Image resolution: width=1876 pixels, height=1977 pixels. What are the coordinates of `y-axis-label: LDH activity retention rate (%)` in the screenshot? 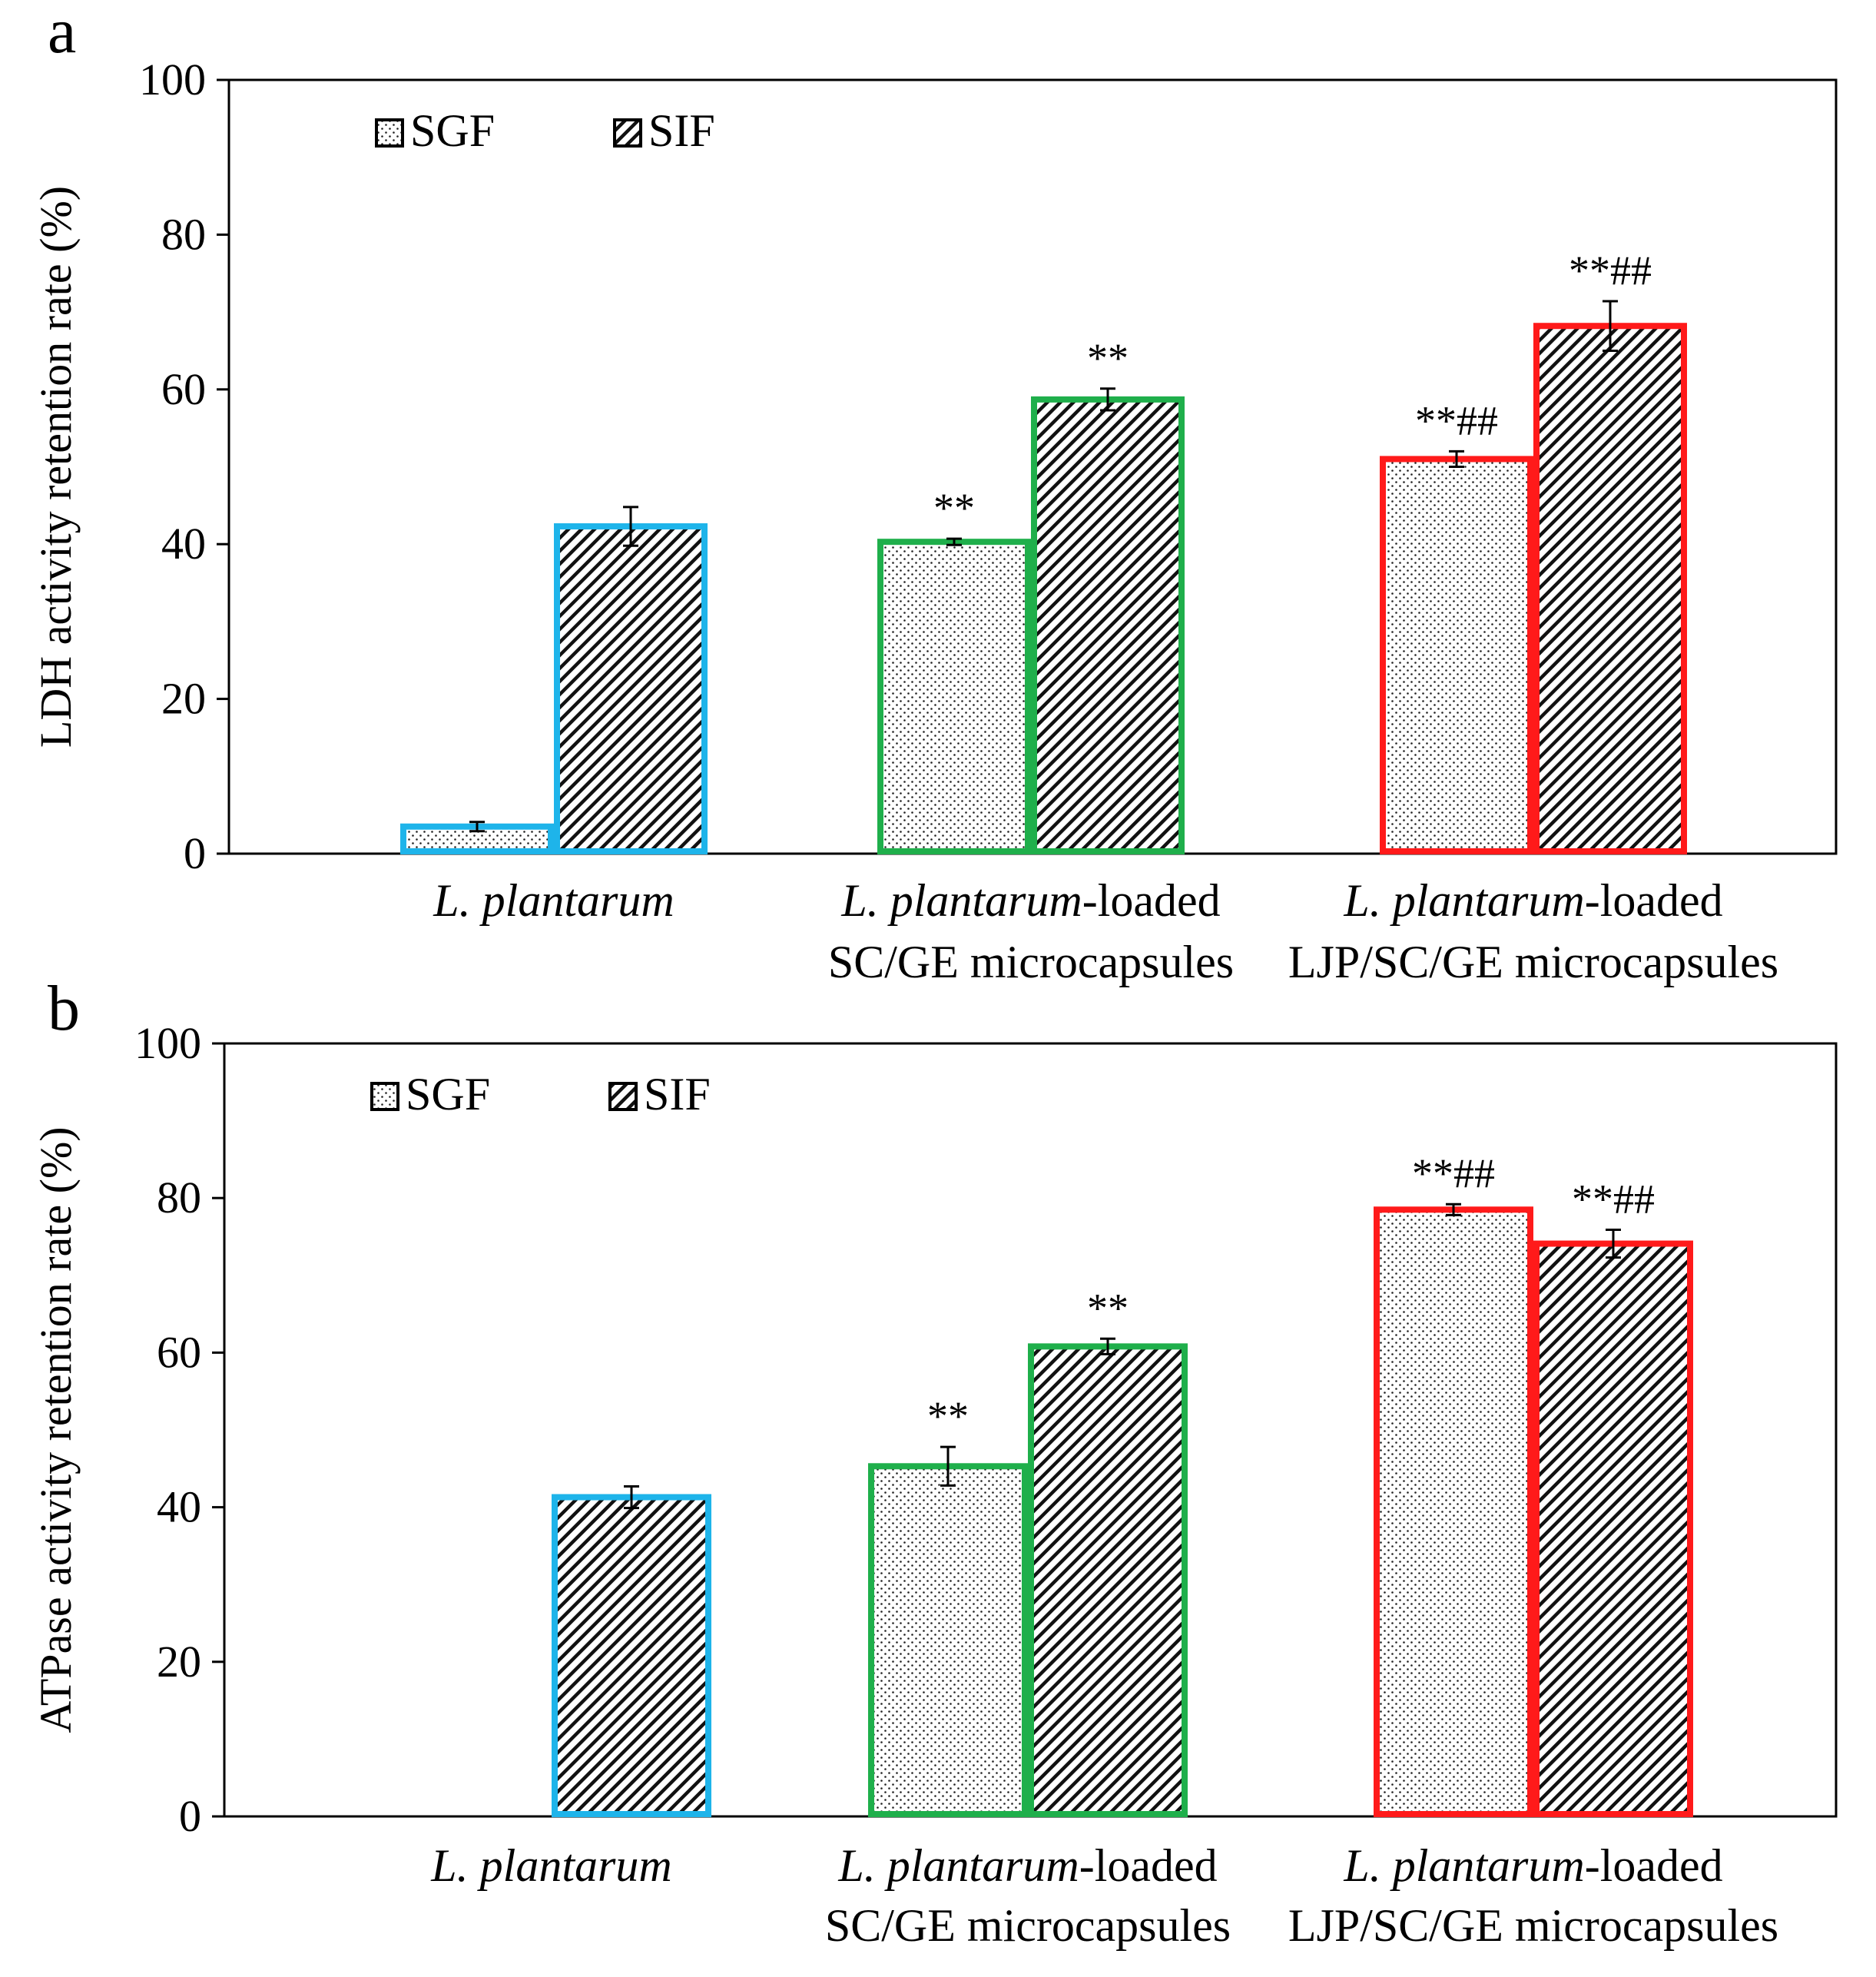 It's located at (56, 467).